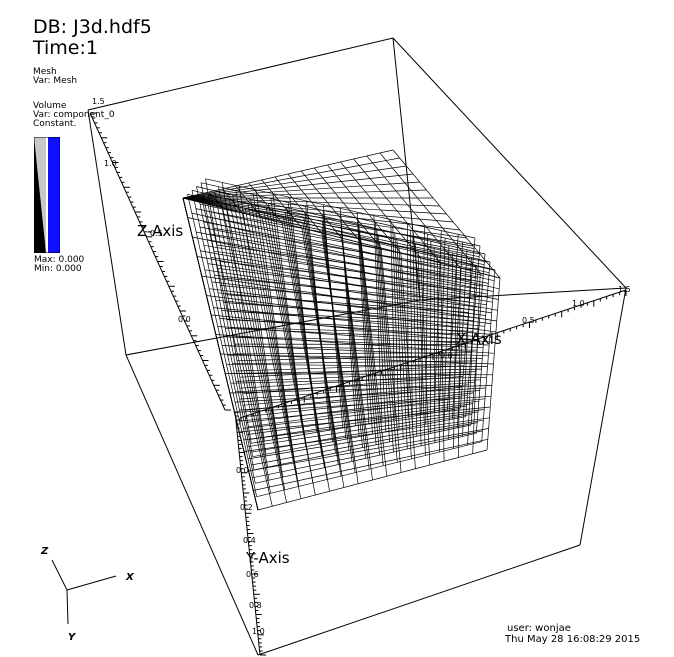 The image size is (674, 657). I want to click on x-axis-title: X-Axis, so click(479, 339).